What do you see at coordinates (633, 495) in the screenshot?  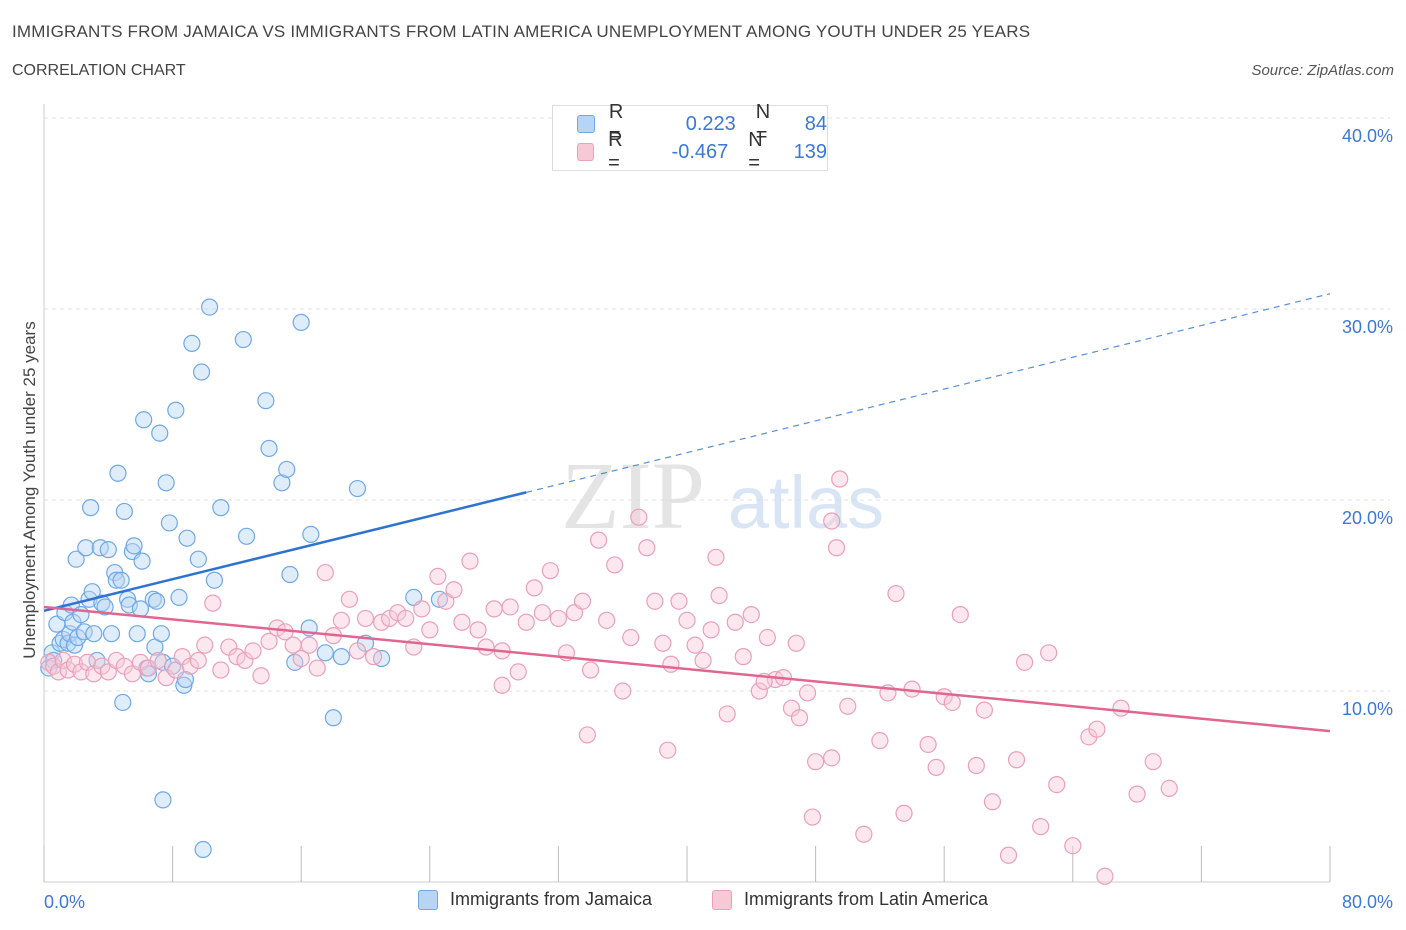 I see `watermark-zip: ZIP` at bounding box center [633, 495].